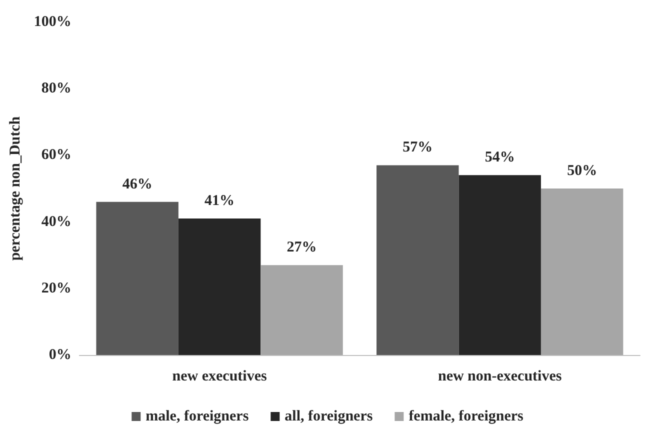 This screenshot has width=655, height=437. I want to click on y-tick-label: 20%, so click(56, 288).